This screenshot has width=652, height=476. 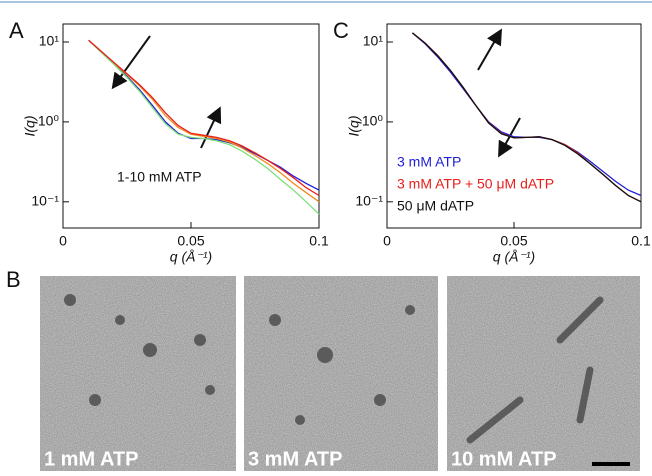 What do you see at coordinates (543, 373) in the screenshot?
I see `micrograph: 10 mM ATP` at bounding box center [543, 373].